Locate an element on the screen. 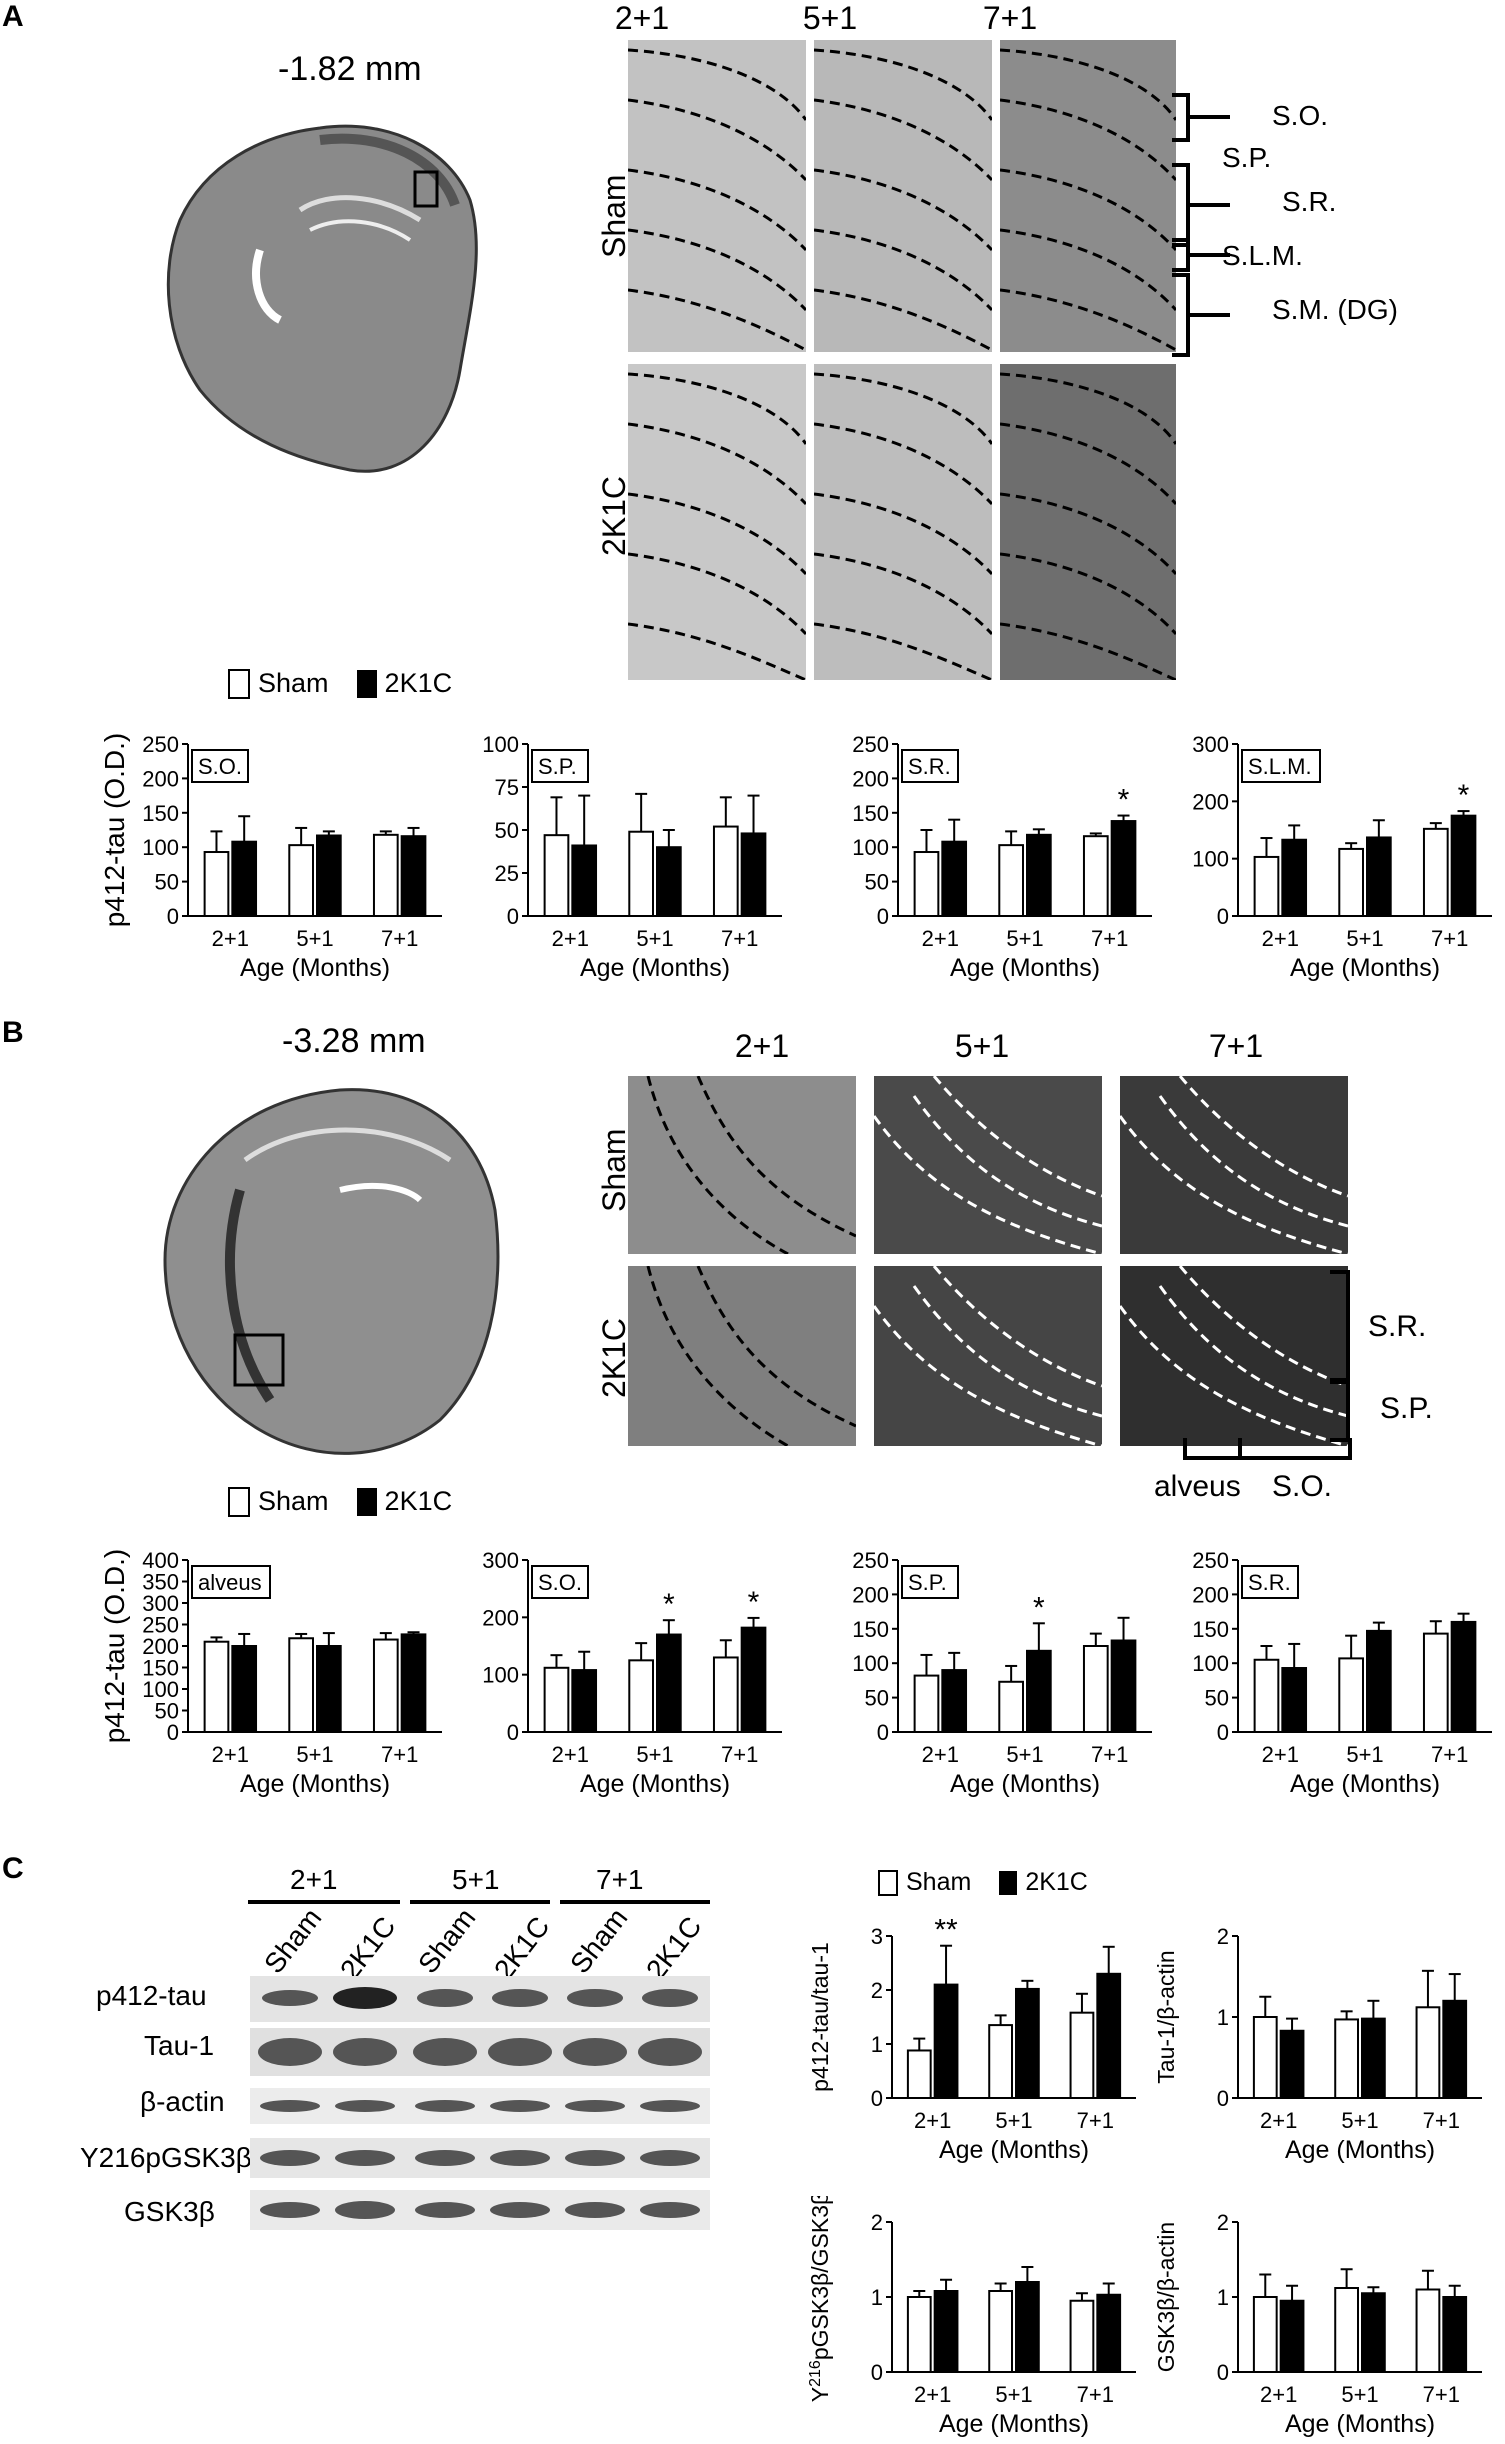 This screenshot has width=1505, height=2444. y-axis-label: p412-tau/tau-1 is located at coordinates (820, 2017).